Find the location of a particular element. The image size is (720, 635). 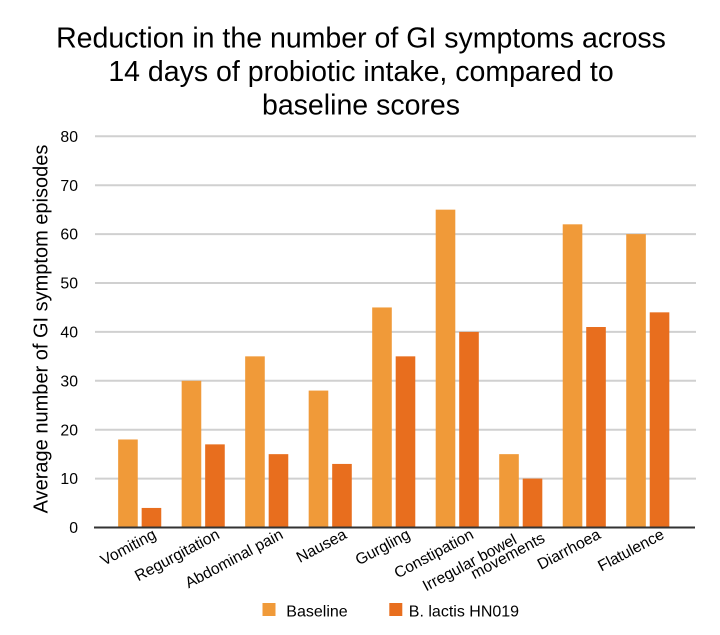

svg-text:Average number of GI symptom e: Average number of GI symptom episodes is located at coordinates (42, 329).